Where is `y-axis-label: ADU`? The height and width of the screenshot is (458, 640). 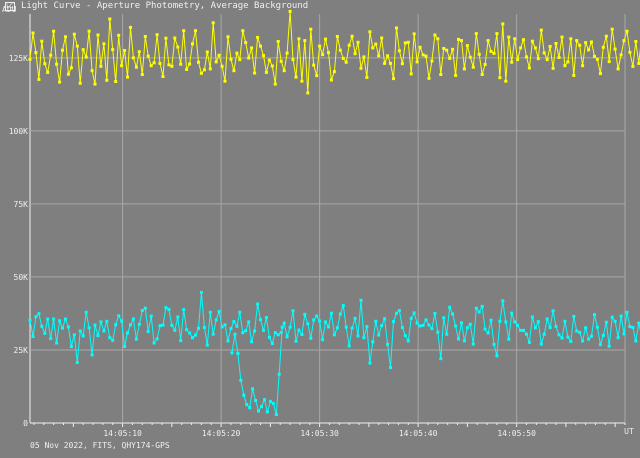
y-axis-label: ADU is located at coordinates (9, 9).